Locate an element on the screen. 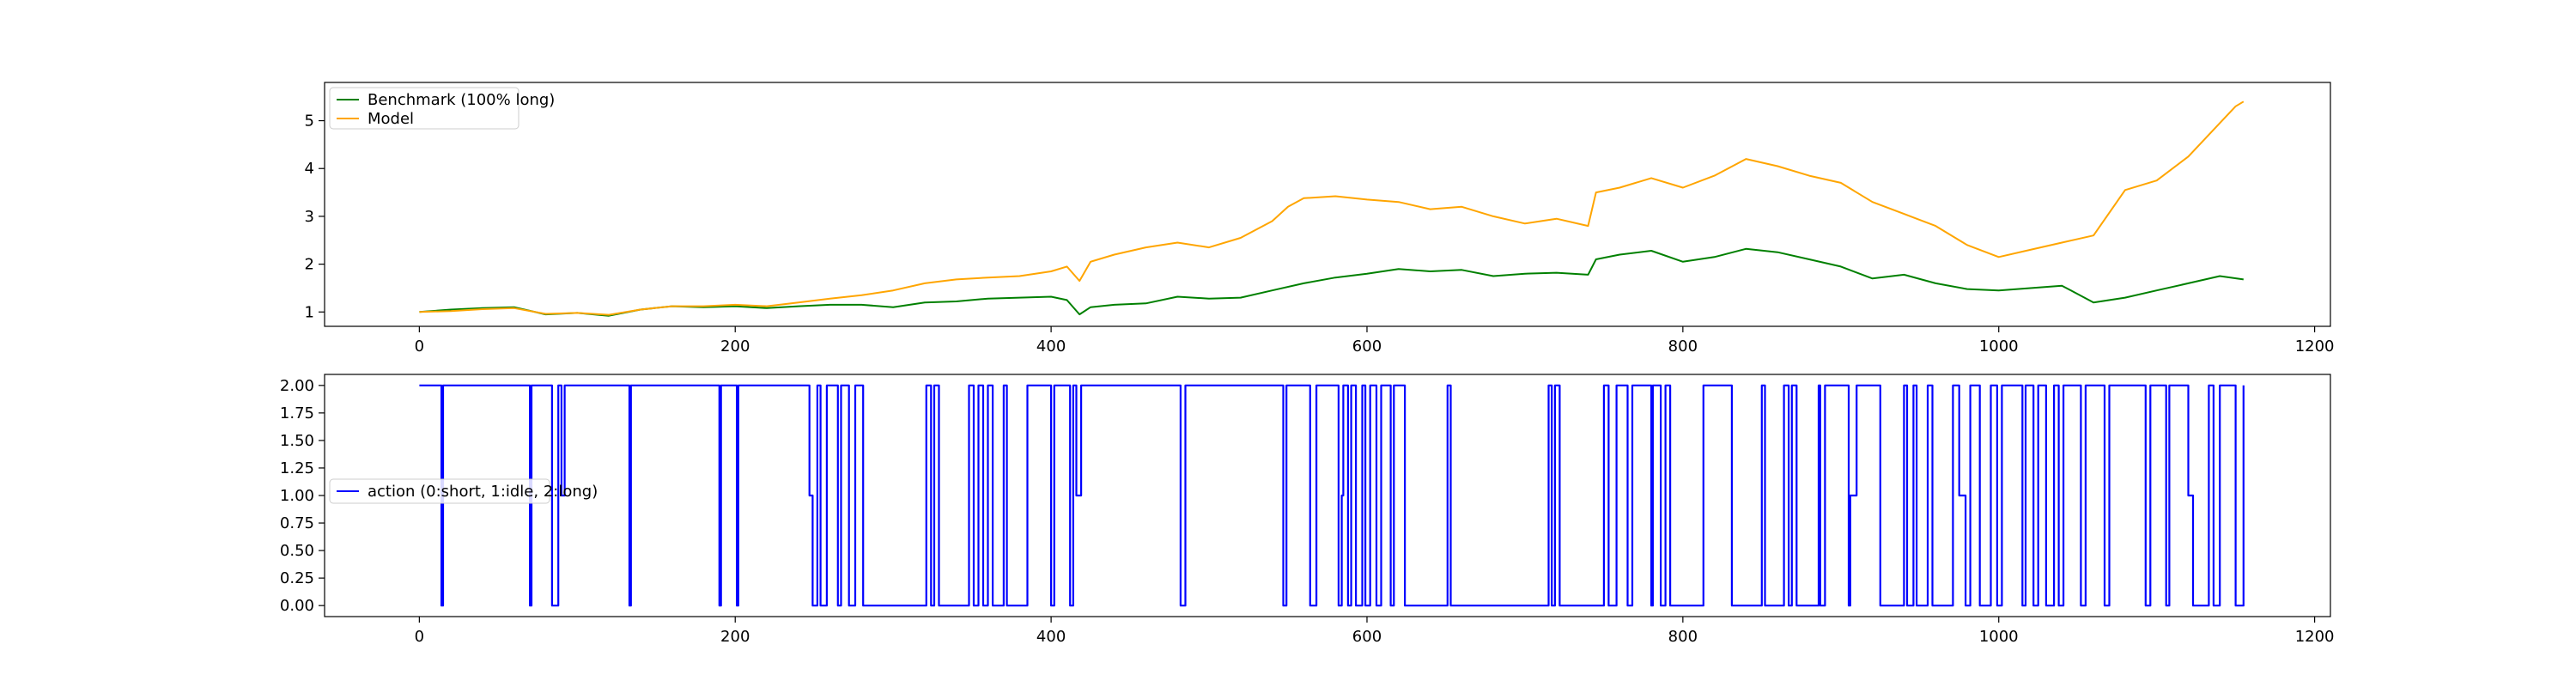 This screenshot has width=2576, height=687. y-tick-label: 0.50 is located at coordinates (297, 551).